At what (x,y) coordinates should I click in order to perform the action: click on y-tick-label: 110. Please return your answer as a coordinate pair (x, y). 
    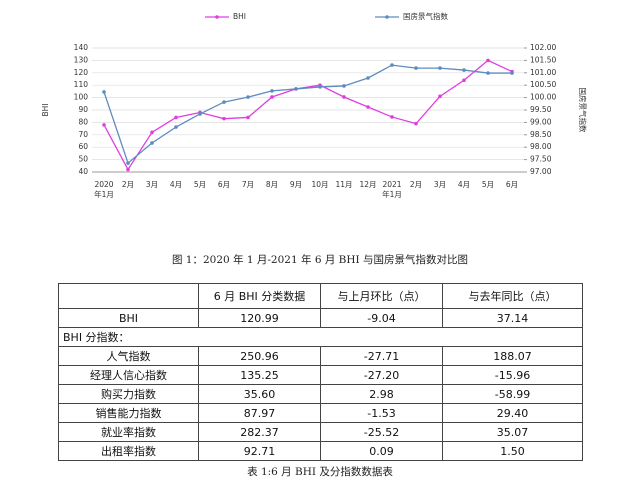
    Looking at the image, I should click on (81, 84).